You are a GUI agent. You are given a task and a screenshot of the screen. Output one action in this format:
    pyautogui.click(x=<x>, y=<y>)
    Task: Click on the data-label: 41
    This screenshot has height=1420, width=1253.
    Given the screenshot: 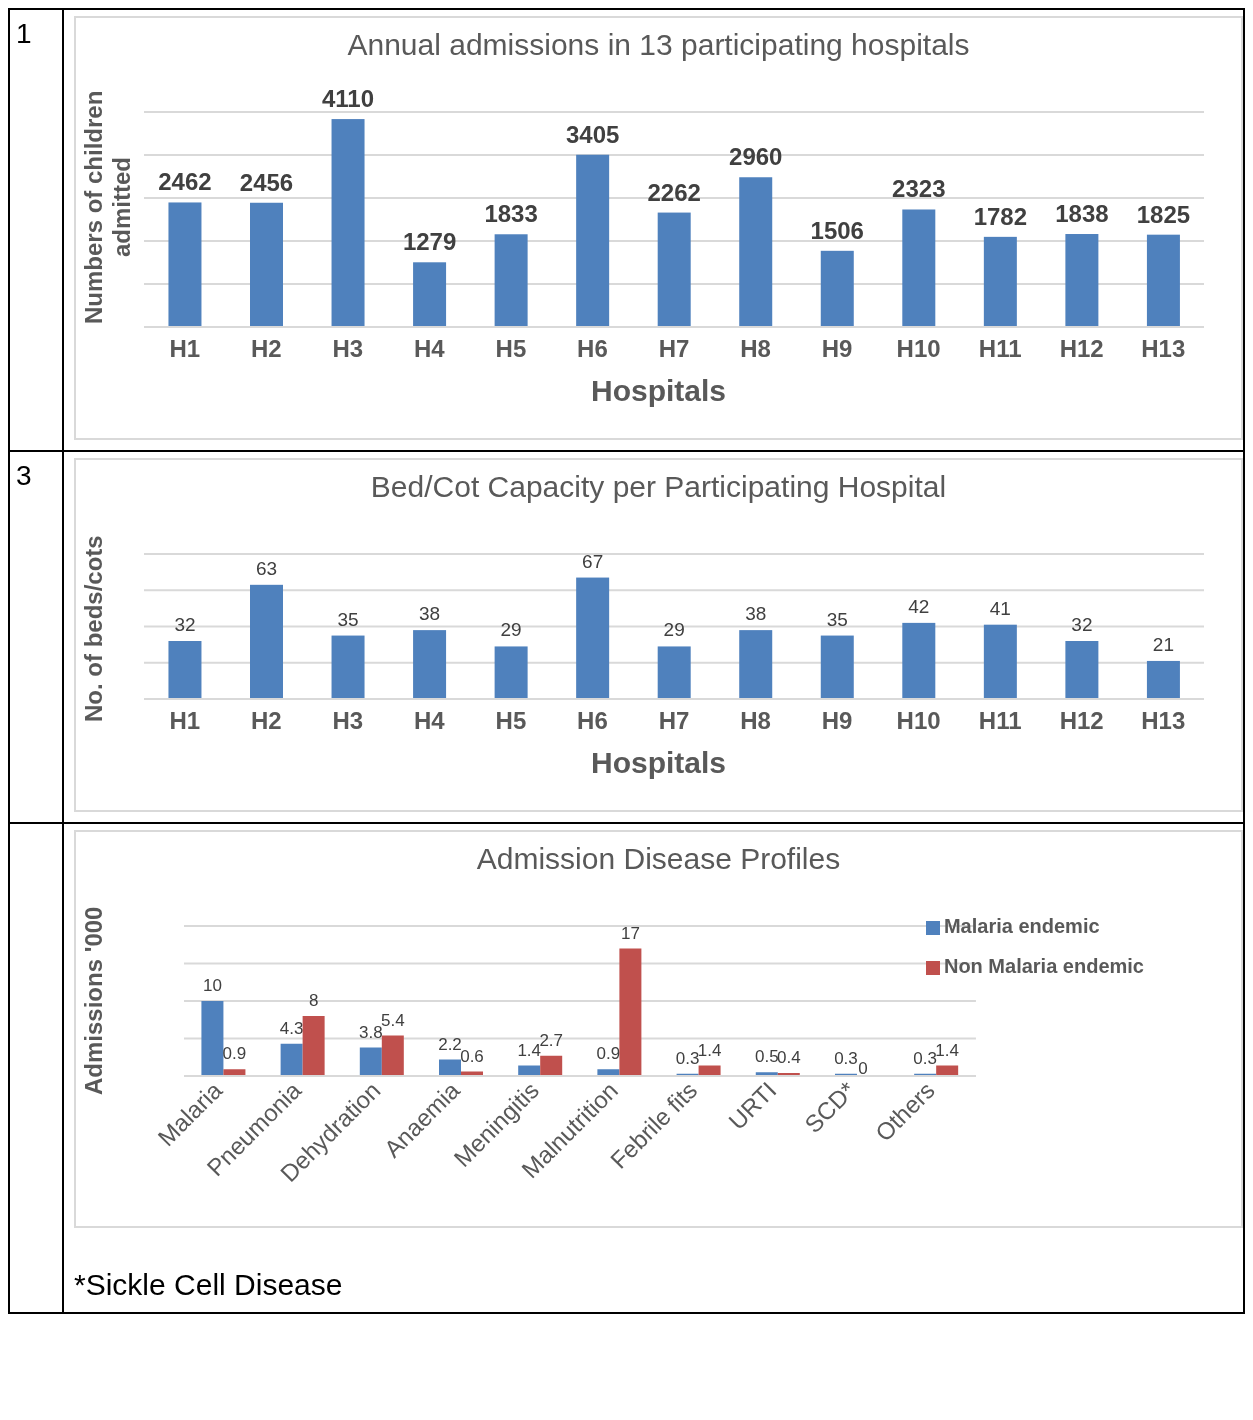 What is the action you would take?
    pyautogui.click(x=1000, y=608)
    